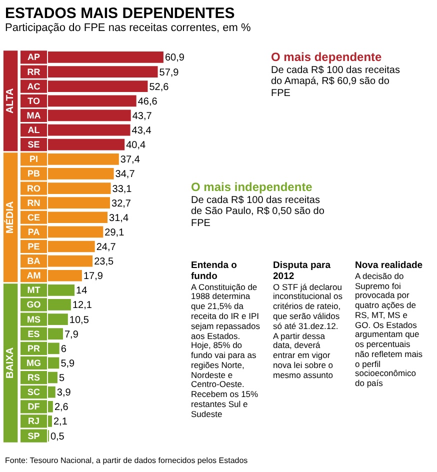  I want to click on y-tick-label: PE, so click(34, 247).